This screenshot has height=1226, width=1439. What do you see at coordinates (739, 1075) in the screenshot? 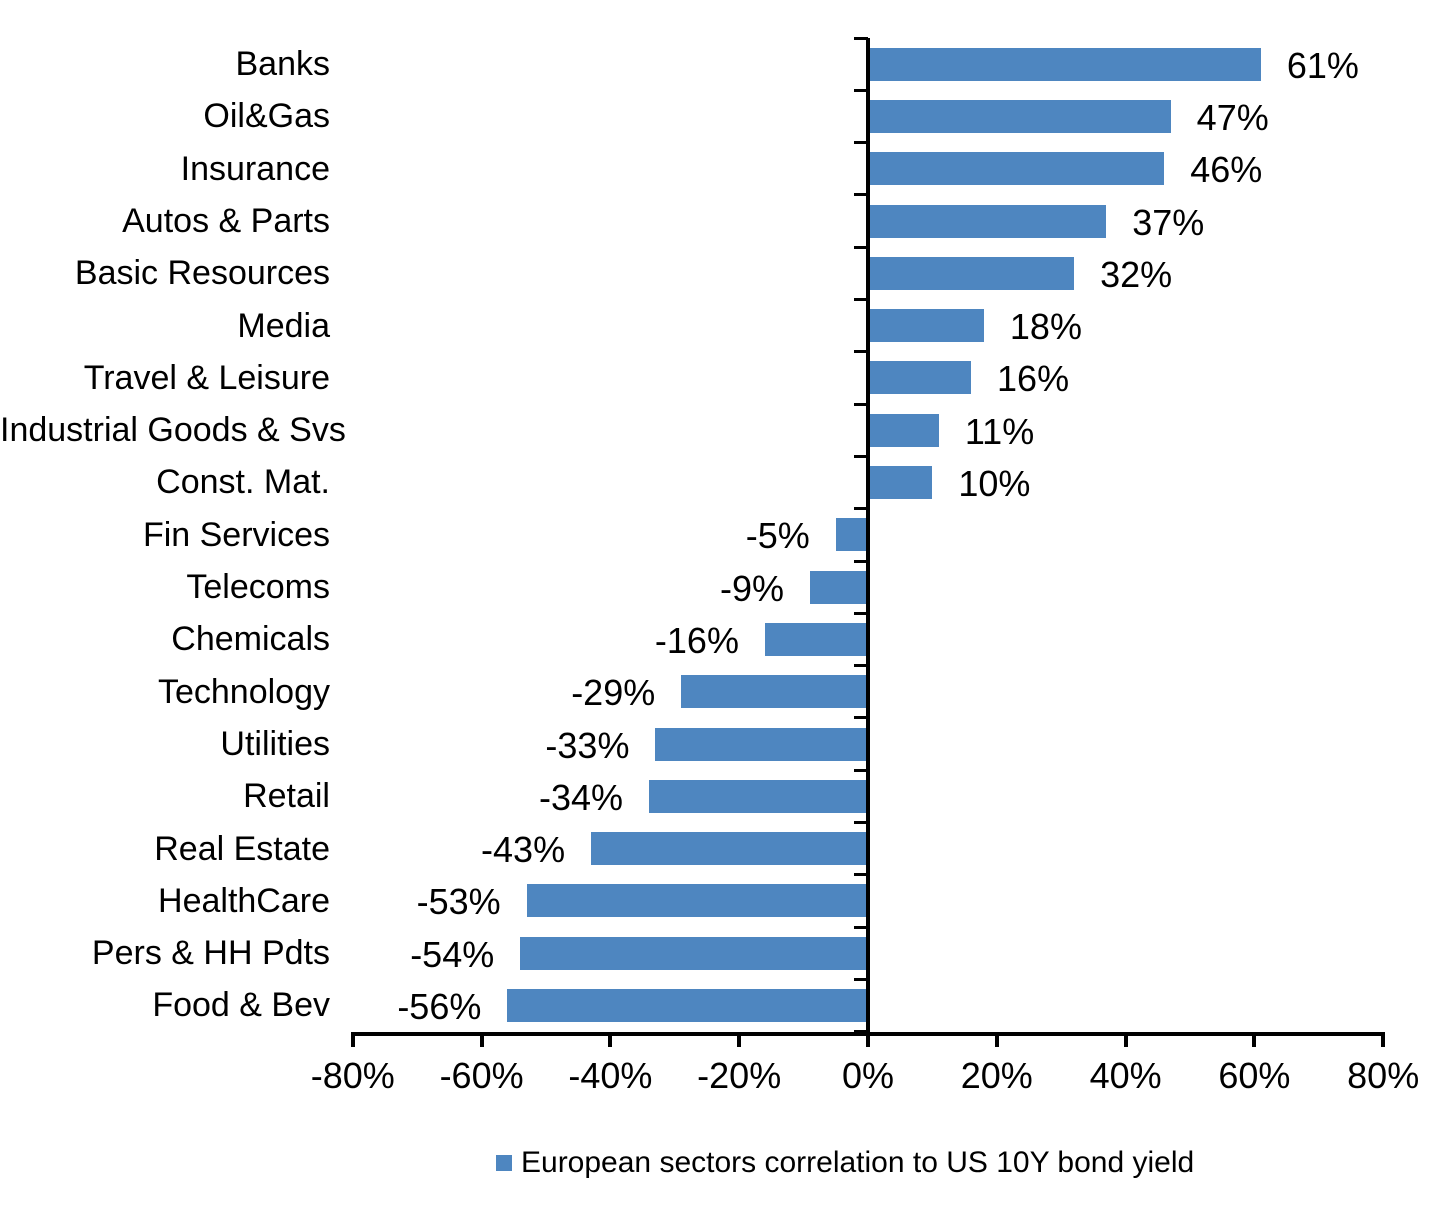
I see `x-axis-tick-label: -20%` at bounding box center [739, 1075].